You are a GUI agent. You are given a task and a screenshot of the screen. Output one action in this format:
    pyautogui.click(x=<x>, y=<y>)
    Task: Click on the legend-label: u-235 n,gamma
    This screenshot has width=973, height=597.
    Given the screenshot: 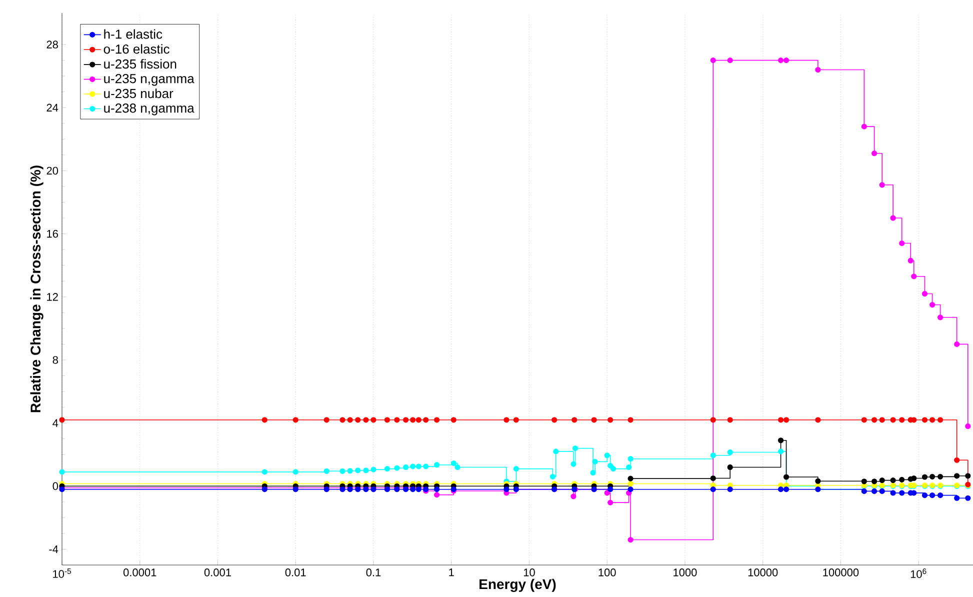 What is the action you would take?
    pyautogui.click(x=149, y=80)
    